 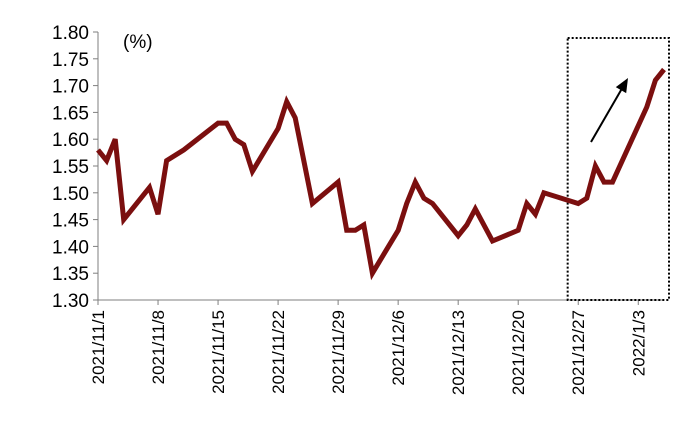 I want to click on x-tick-label: 2021/11/1, so click(x=98, y=347).